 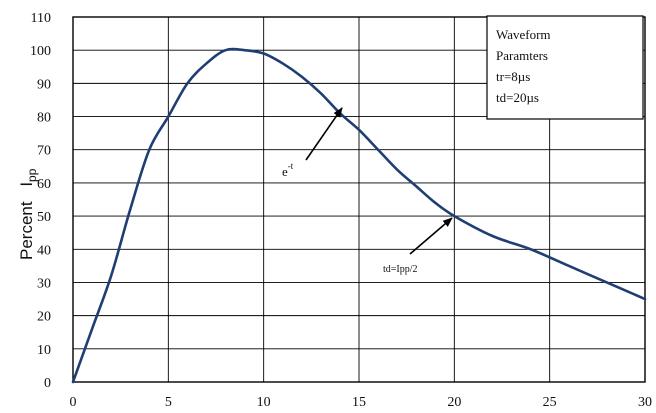 I want to click on y-axis-label-symbol: I, so click(x=26, y=184).